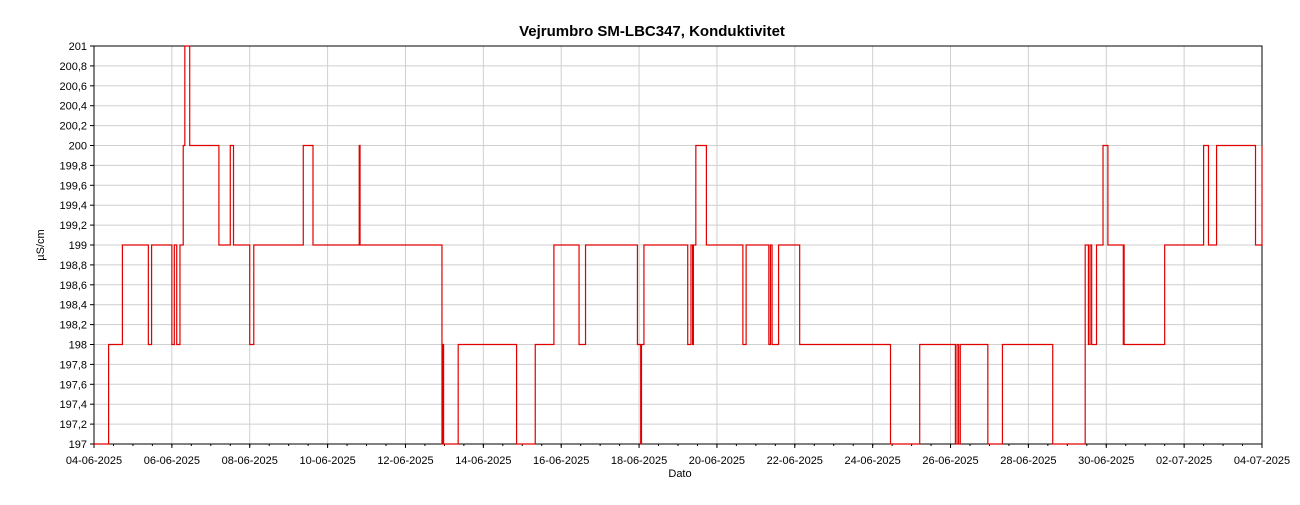  What do you see at coordinates (73, 166) in the screenshot?
I see `y-tick-label: 199,8` at bounding box center [73, 166].